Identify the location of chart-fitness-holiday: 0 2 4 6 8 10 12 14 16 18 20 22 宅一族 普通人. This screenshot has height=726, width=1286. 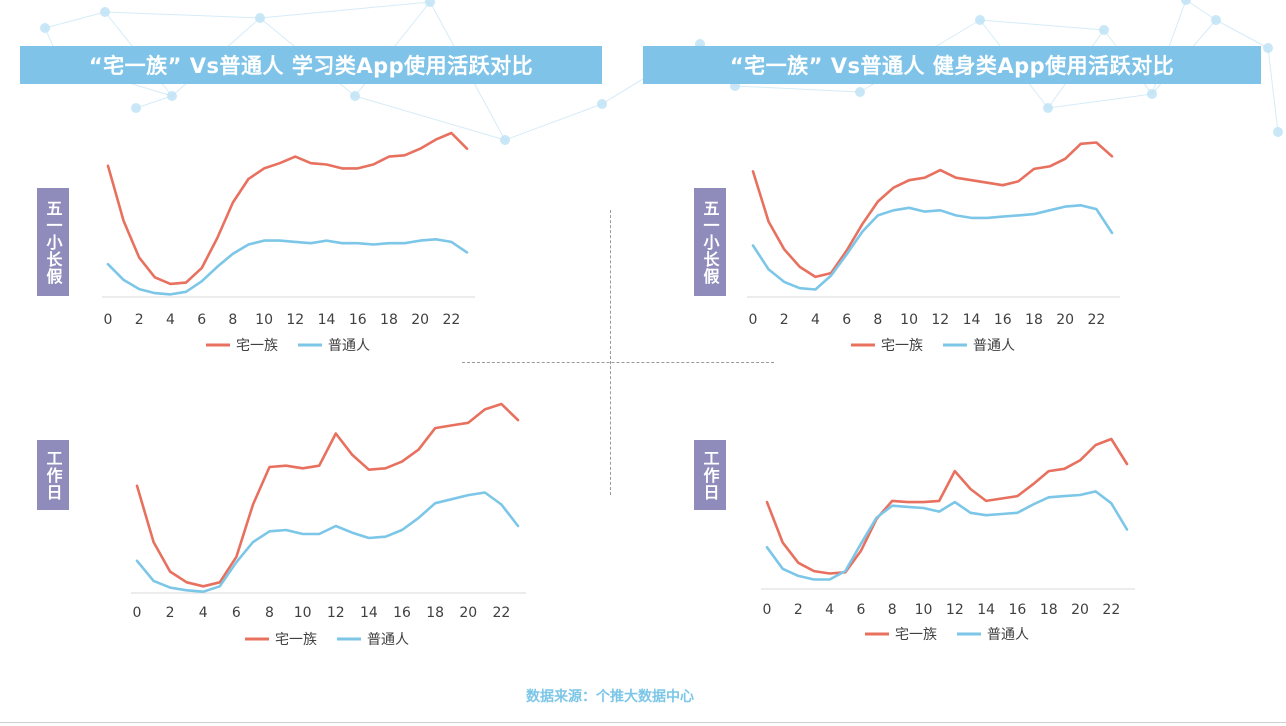
(933, 247).